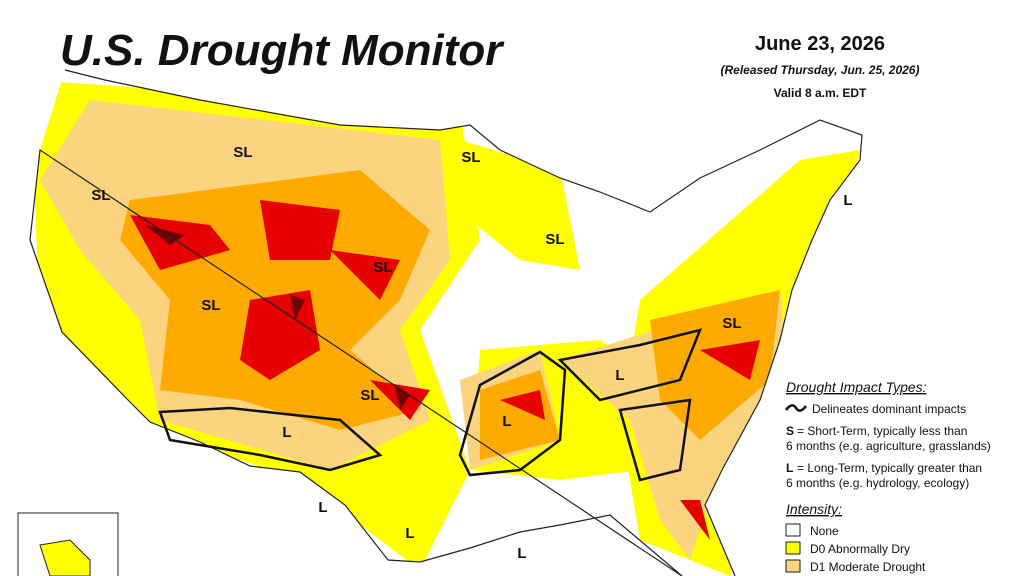 The image size is (1024, 576). I want to click on title: U.S. Drought Monitor, so click(282, 50).